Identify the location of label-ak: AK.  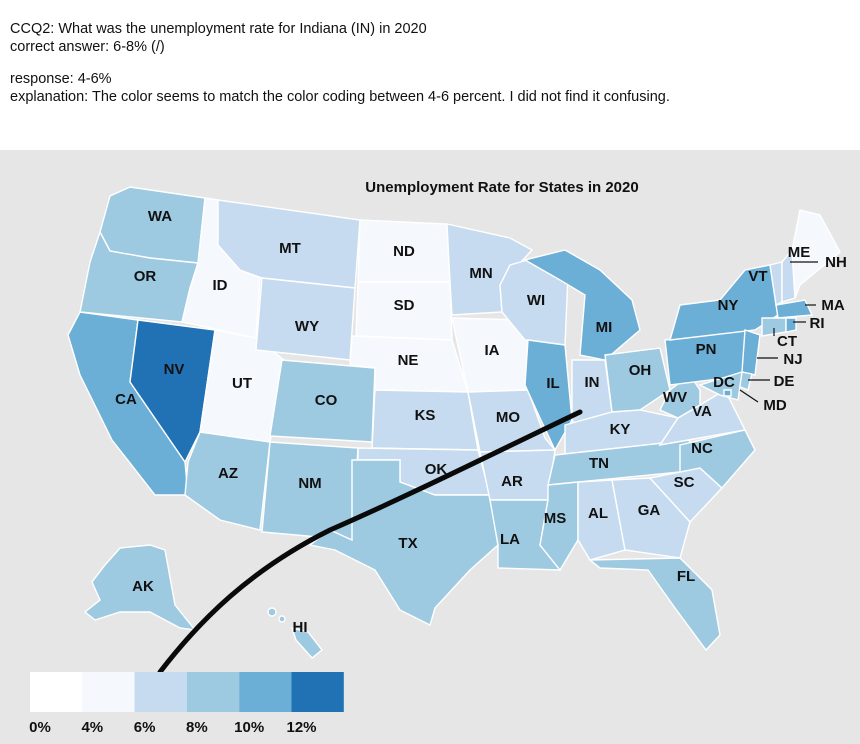
(143, 586).